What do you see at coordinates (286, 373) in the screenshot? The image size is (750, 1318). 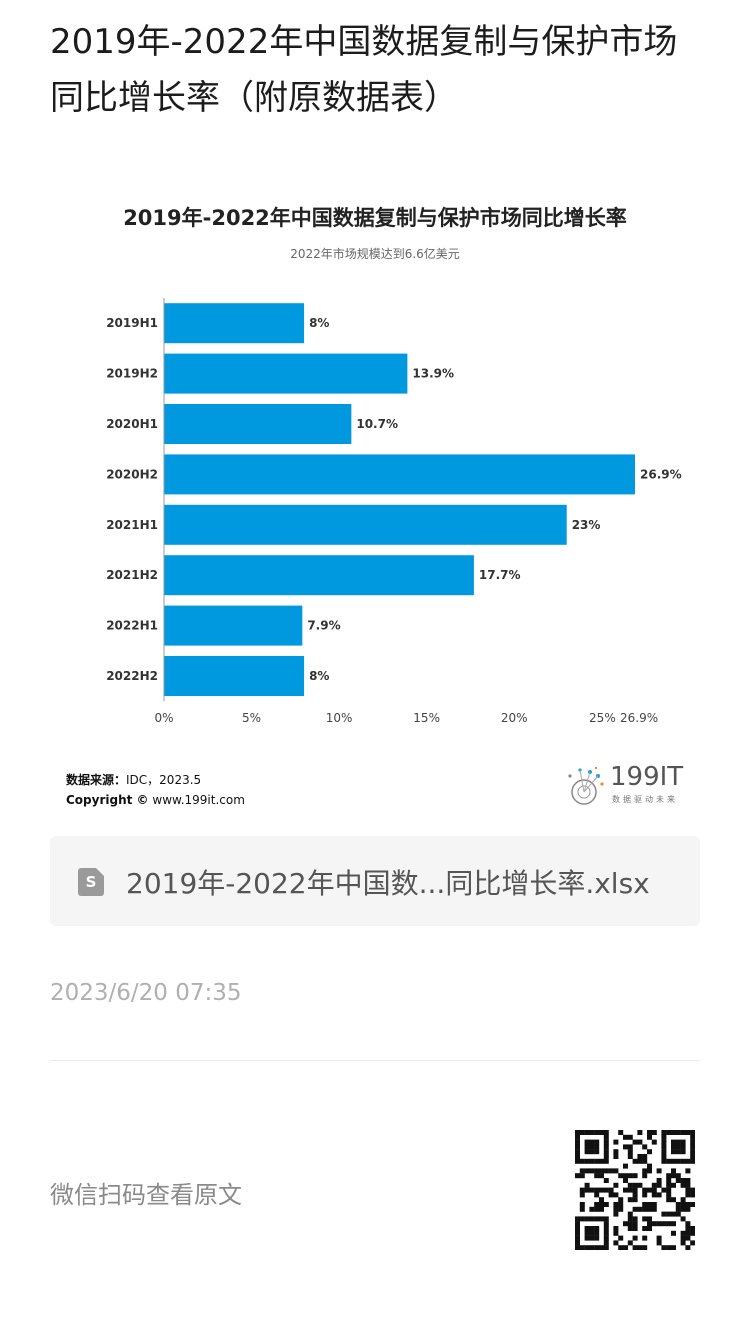 I see `bar-2019H2` at bounding box center [286, 373].